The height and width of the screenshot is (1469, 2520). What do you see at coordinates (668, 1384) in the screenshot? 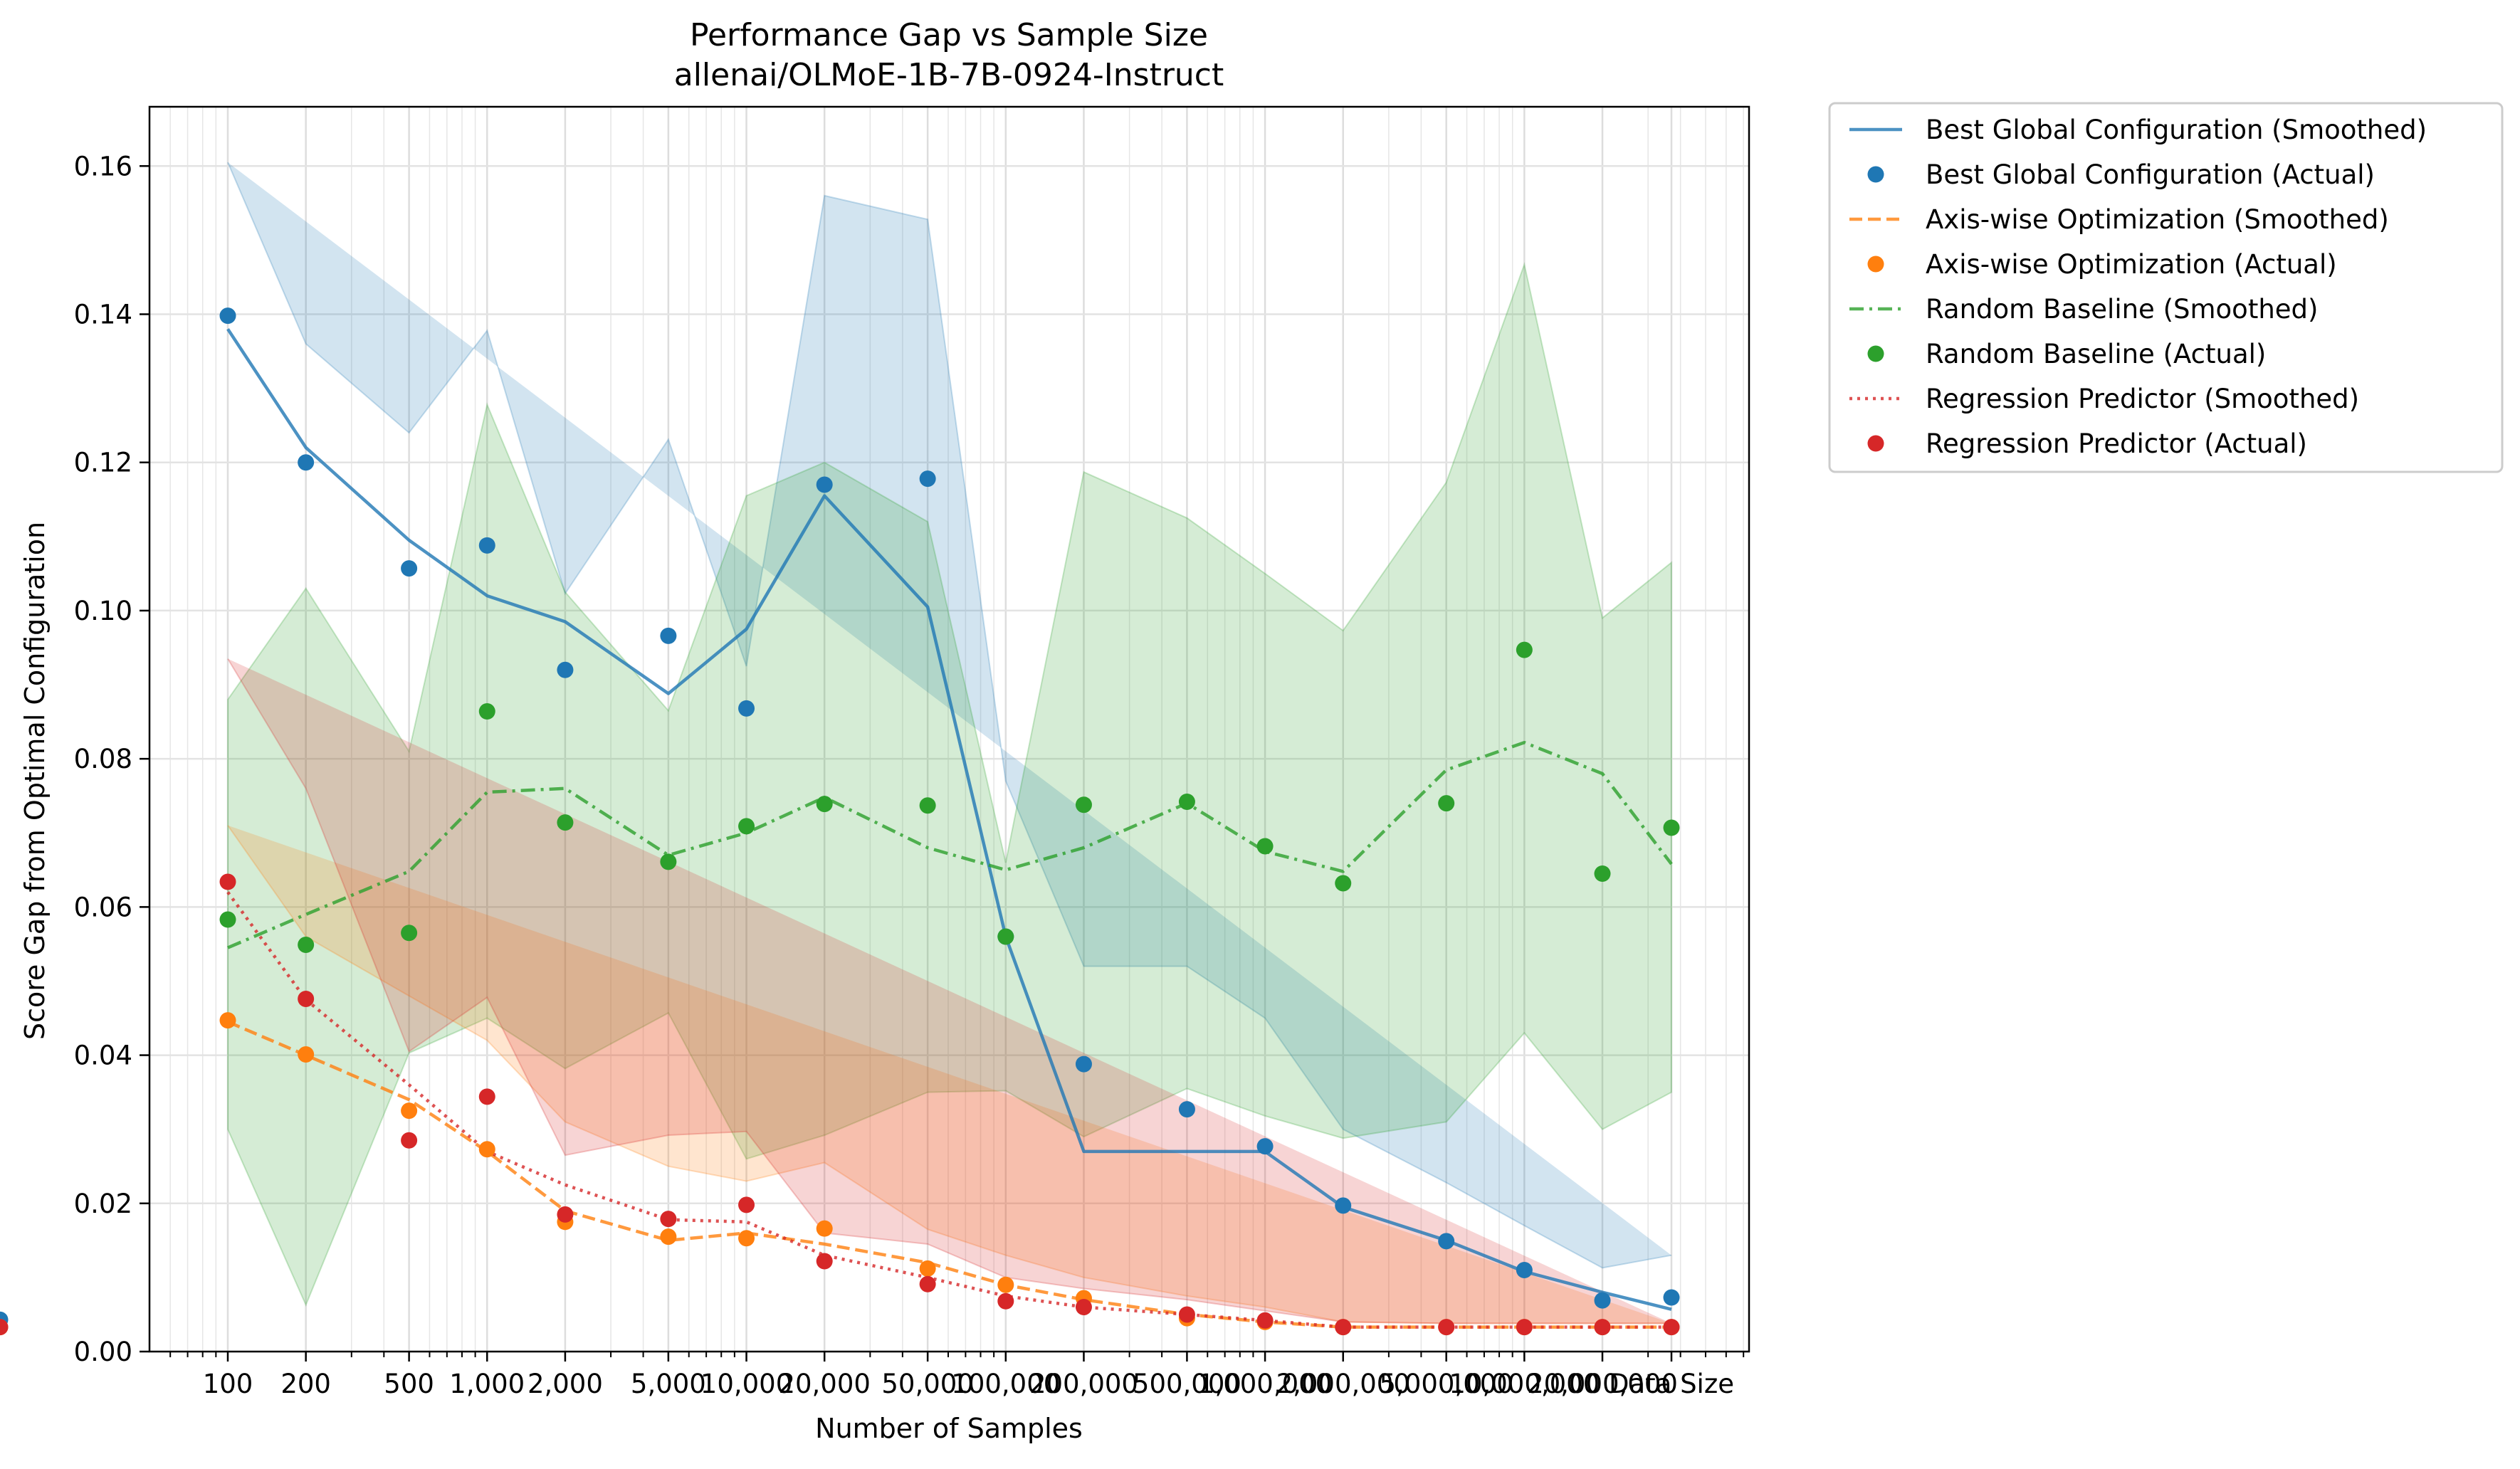
I see `x-tick-label: 5,000` at bounding box center [668, 1384].